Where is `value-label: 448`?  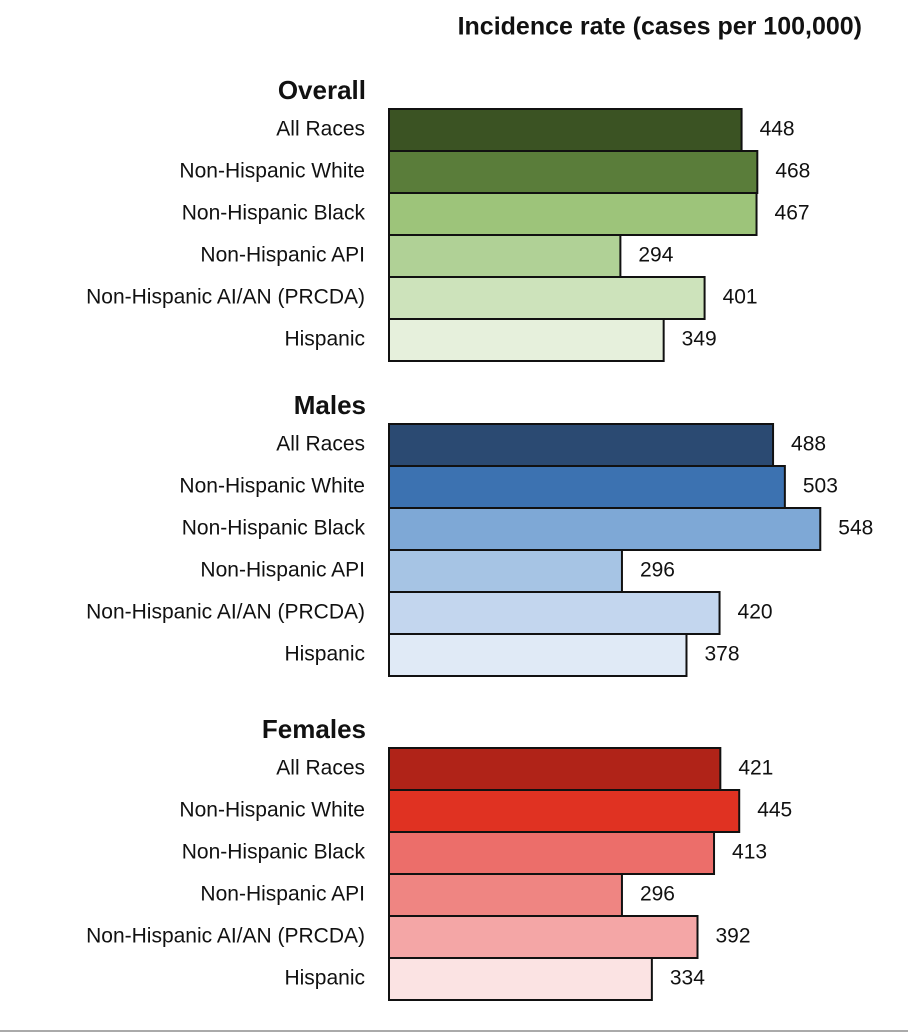 value-label: 448 is located at coordinates (777, 129).